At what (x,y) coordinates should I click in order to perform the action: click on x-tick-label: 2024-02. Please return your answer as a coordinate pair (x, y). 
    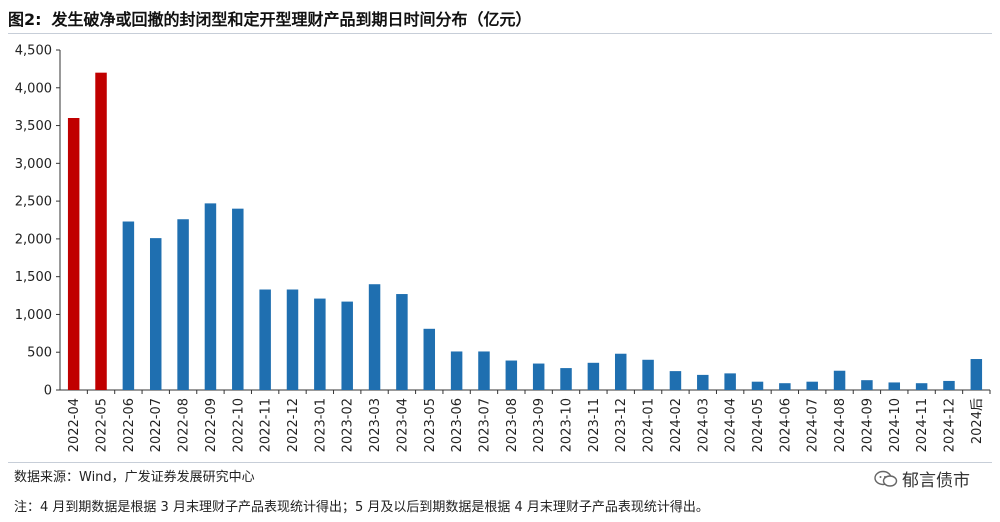
    Looking at the image, I should click on (676, 425).